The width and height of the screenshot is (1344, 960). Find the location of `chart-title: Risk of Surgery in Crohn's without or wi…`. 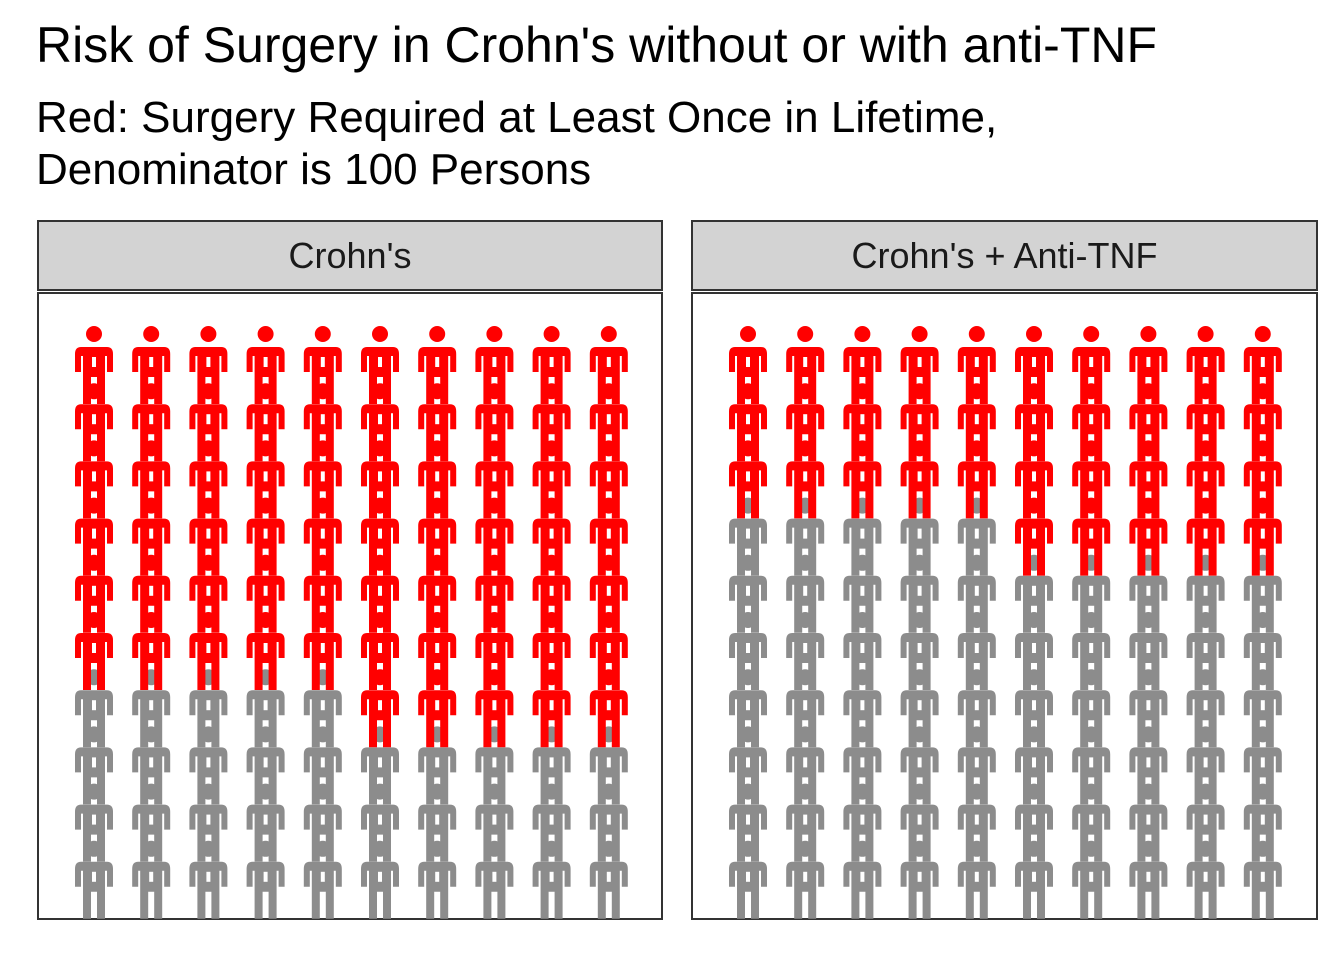

chart-title: Risk of Surgery in Crohn's without or wi… is located at coordinates (597, 45).